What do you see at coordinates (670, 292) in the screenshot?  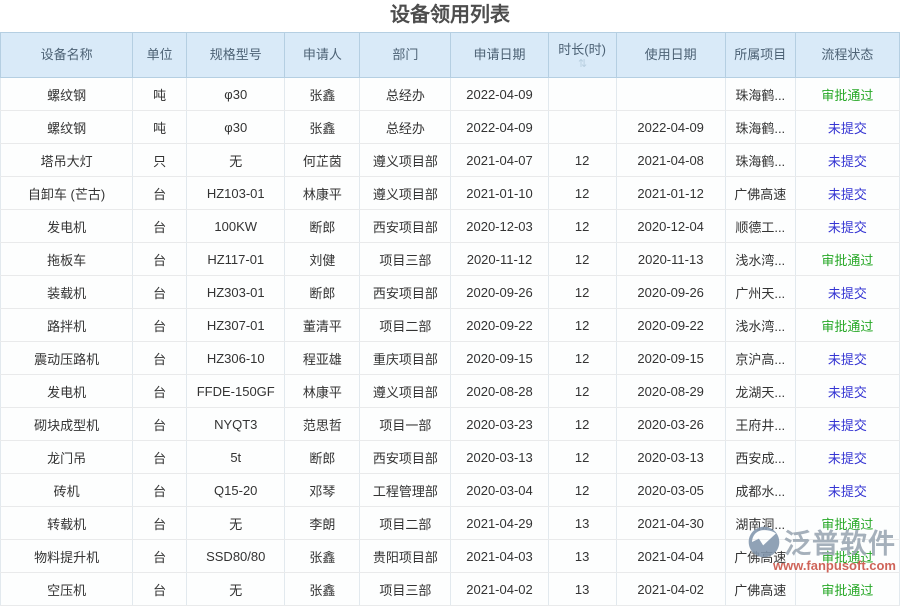 I see `cell-use_date: 2020-09-26` at bounding box center [670, 292].